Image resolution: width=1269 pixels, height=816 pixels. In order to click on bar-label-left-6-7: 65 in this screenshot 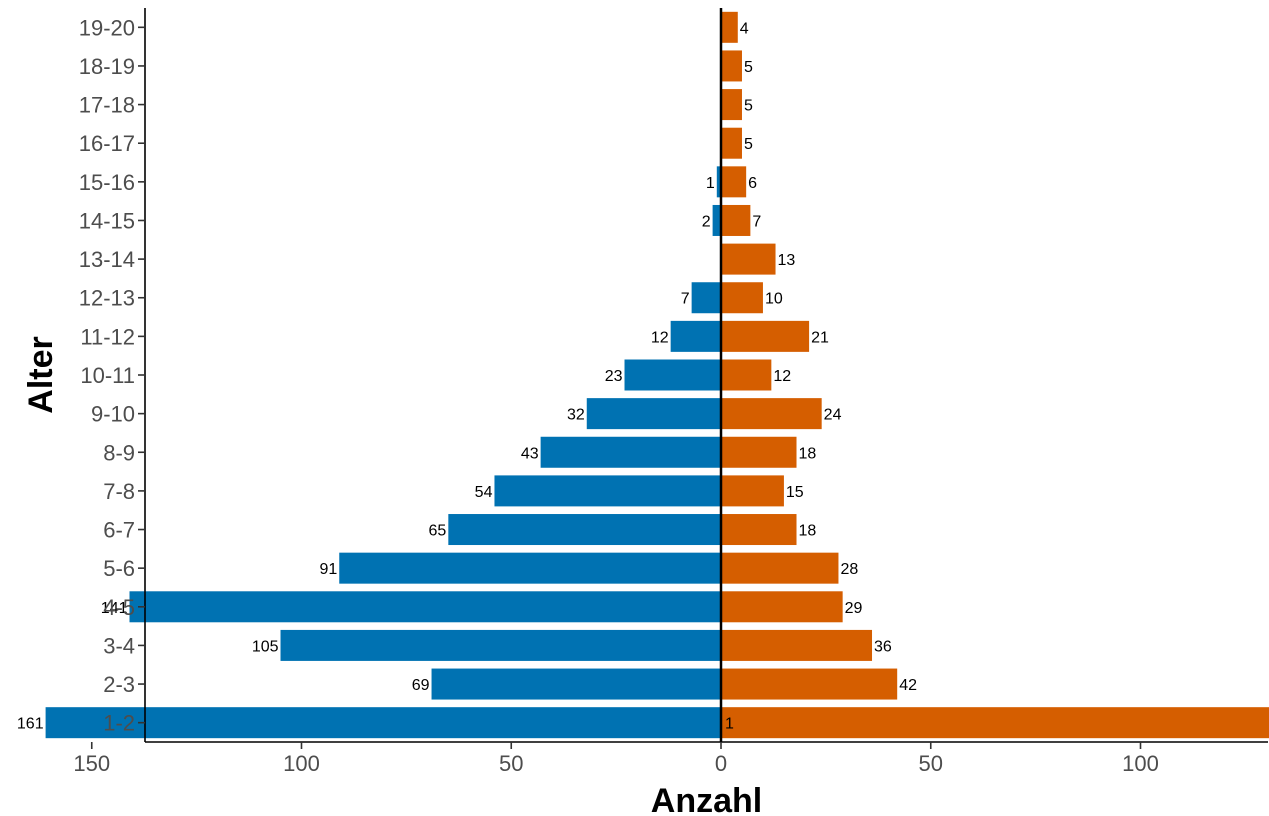, I will do `click(438, 531)`.